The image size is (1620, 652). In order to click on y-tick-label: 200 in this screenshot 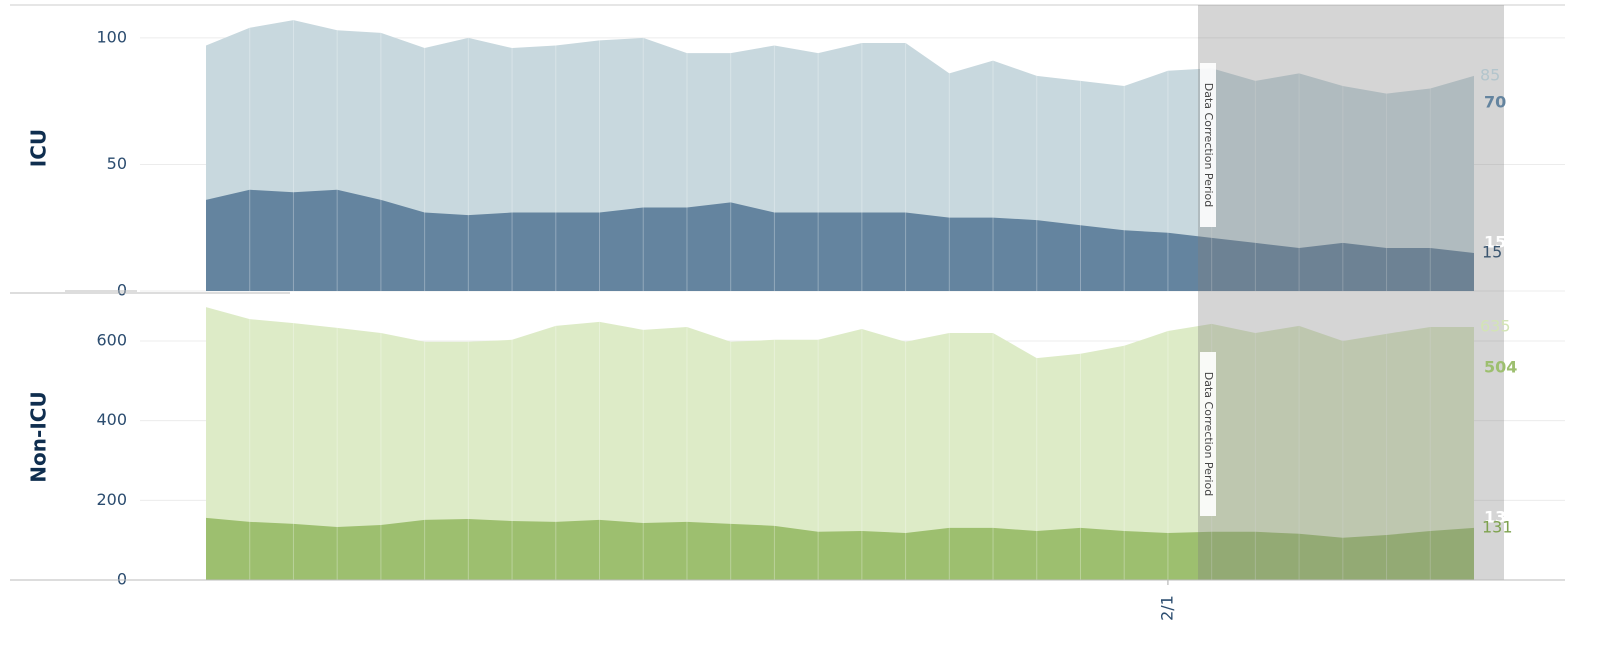, I will do `click(111, 499)`.